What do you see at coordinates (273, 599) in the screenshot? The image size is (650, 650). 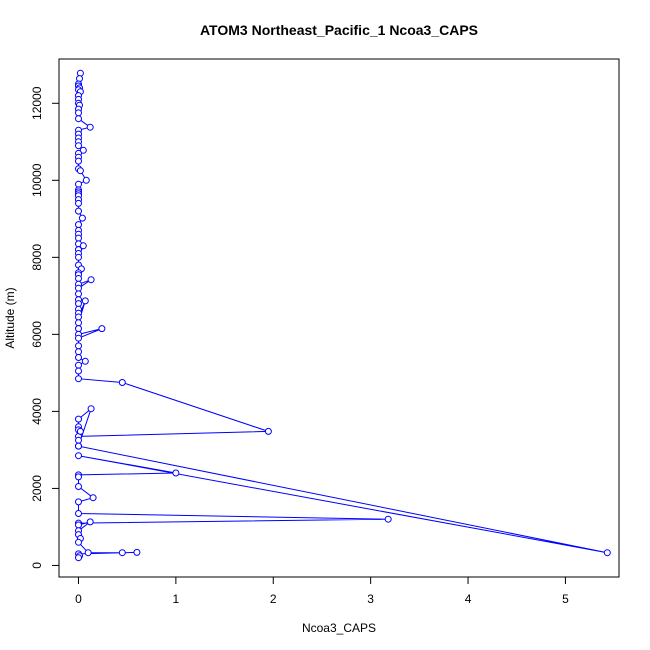 I see `x-tick-label: 2` at bounding box center [273, 599].